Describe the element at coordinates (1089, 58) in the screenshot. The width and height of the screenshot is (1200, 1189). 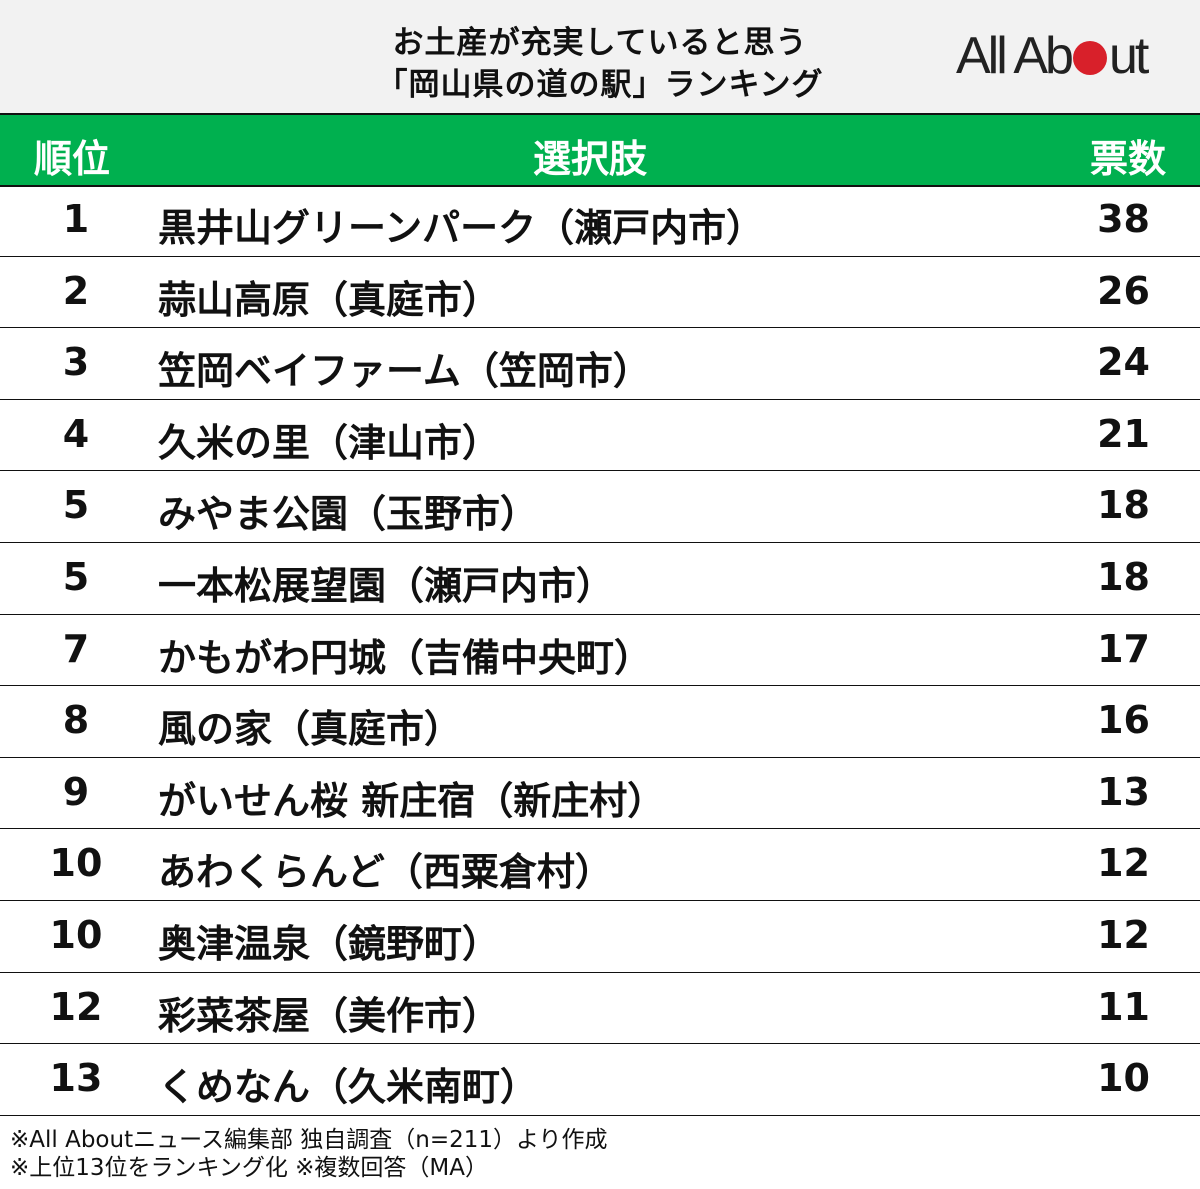
I see `logo-red-dot-icon` at that location.